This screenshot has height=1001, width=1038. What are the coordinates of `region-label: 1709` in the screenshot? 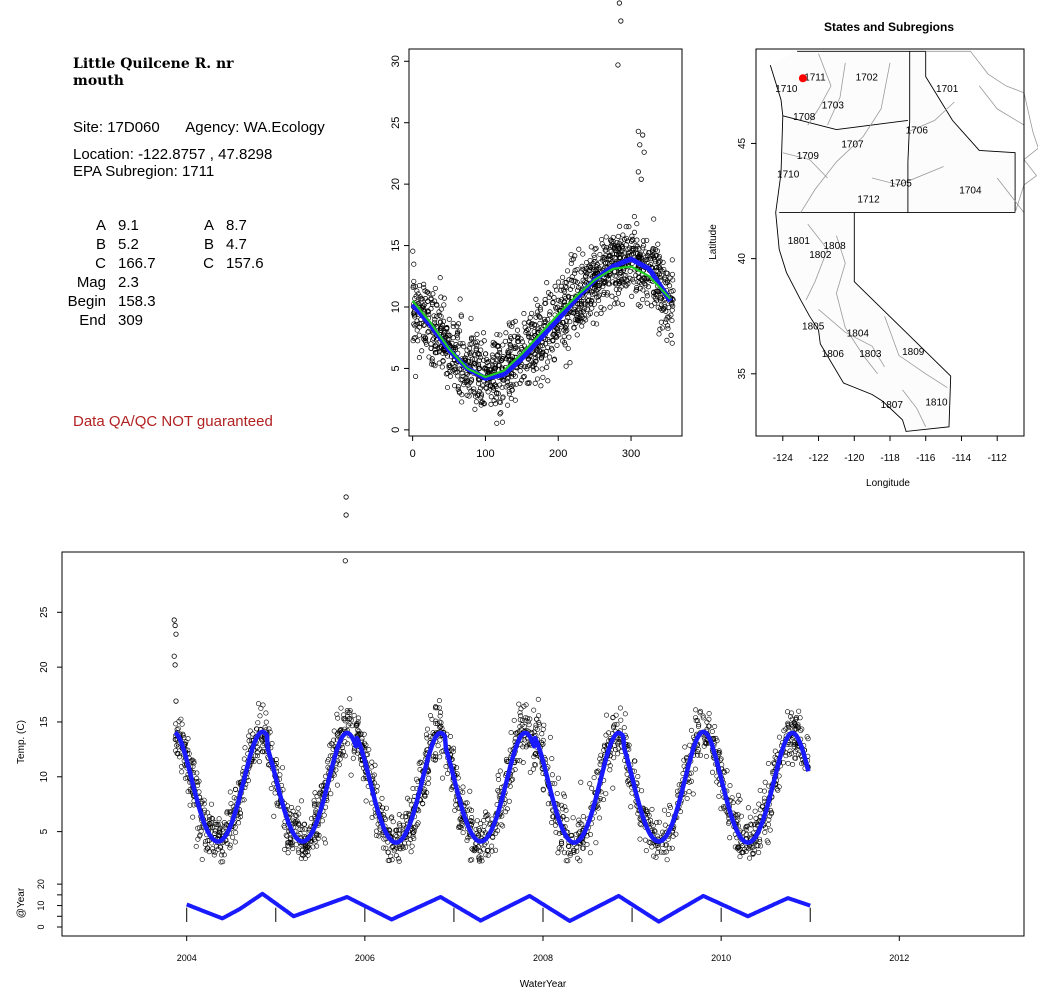 It's located at (808, 156).